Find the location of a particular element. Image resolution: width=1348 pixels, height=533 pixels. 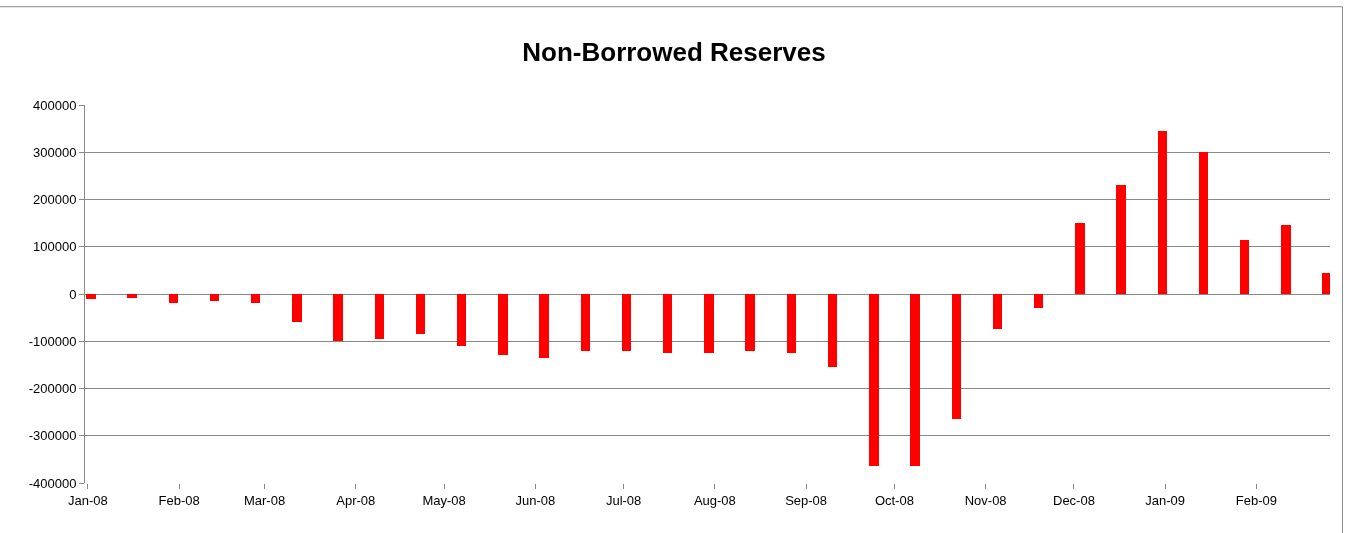

x-tick-label: Mar-08 is located at coordinates (264, 500).